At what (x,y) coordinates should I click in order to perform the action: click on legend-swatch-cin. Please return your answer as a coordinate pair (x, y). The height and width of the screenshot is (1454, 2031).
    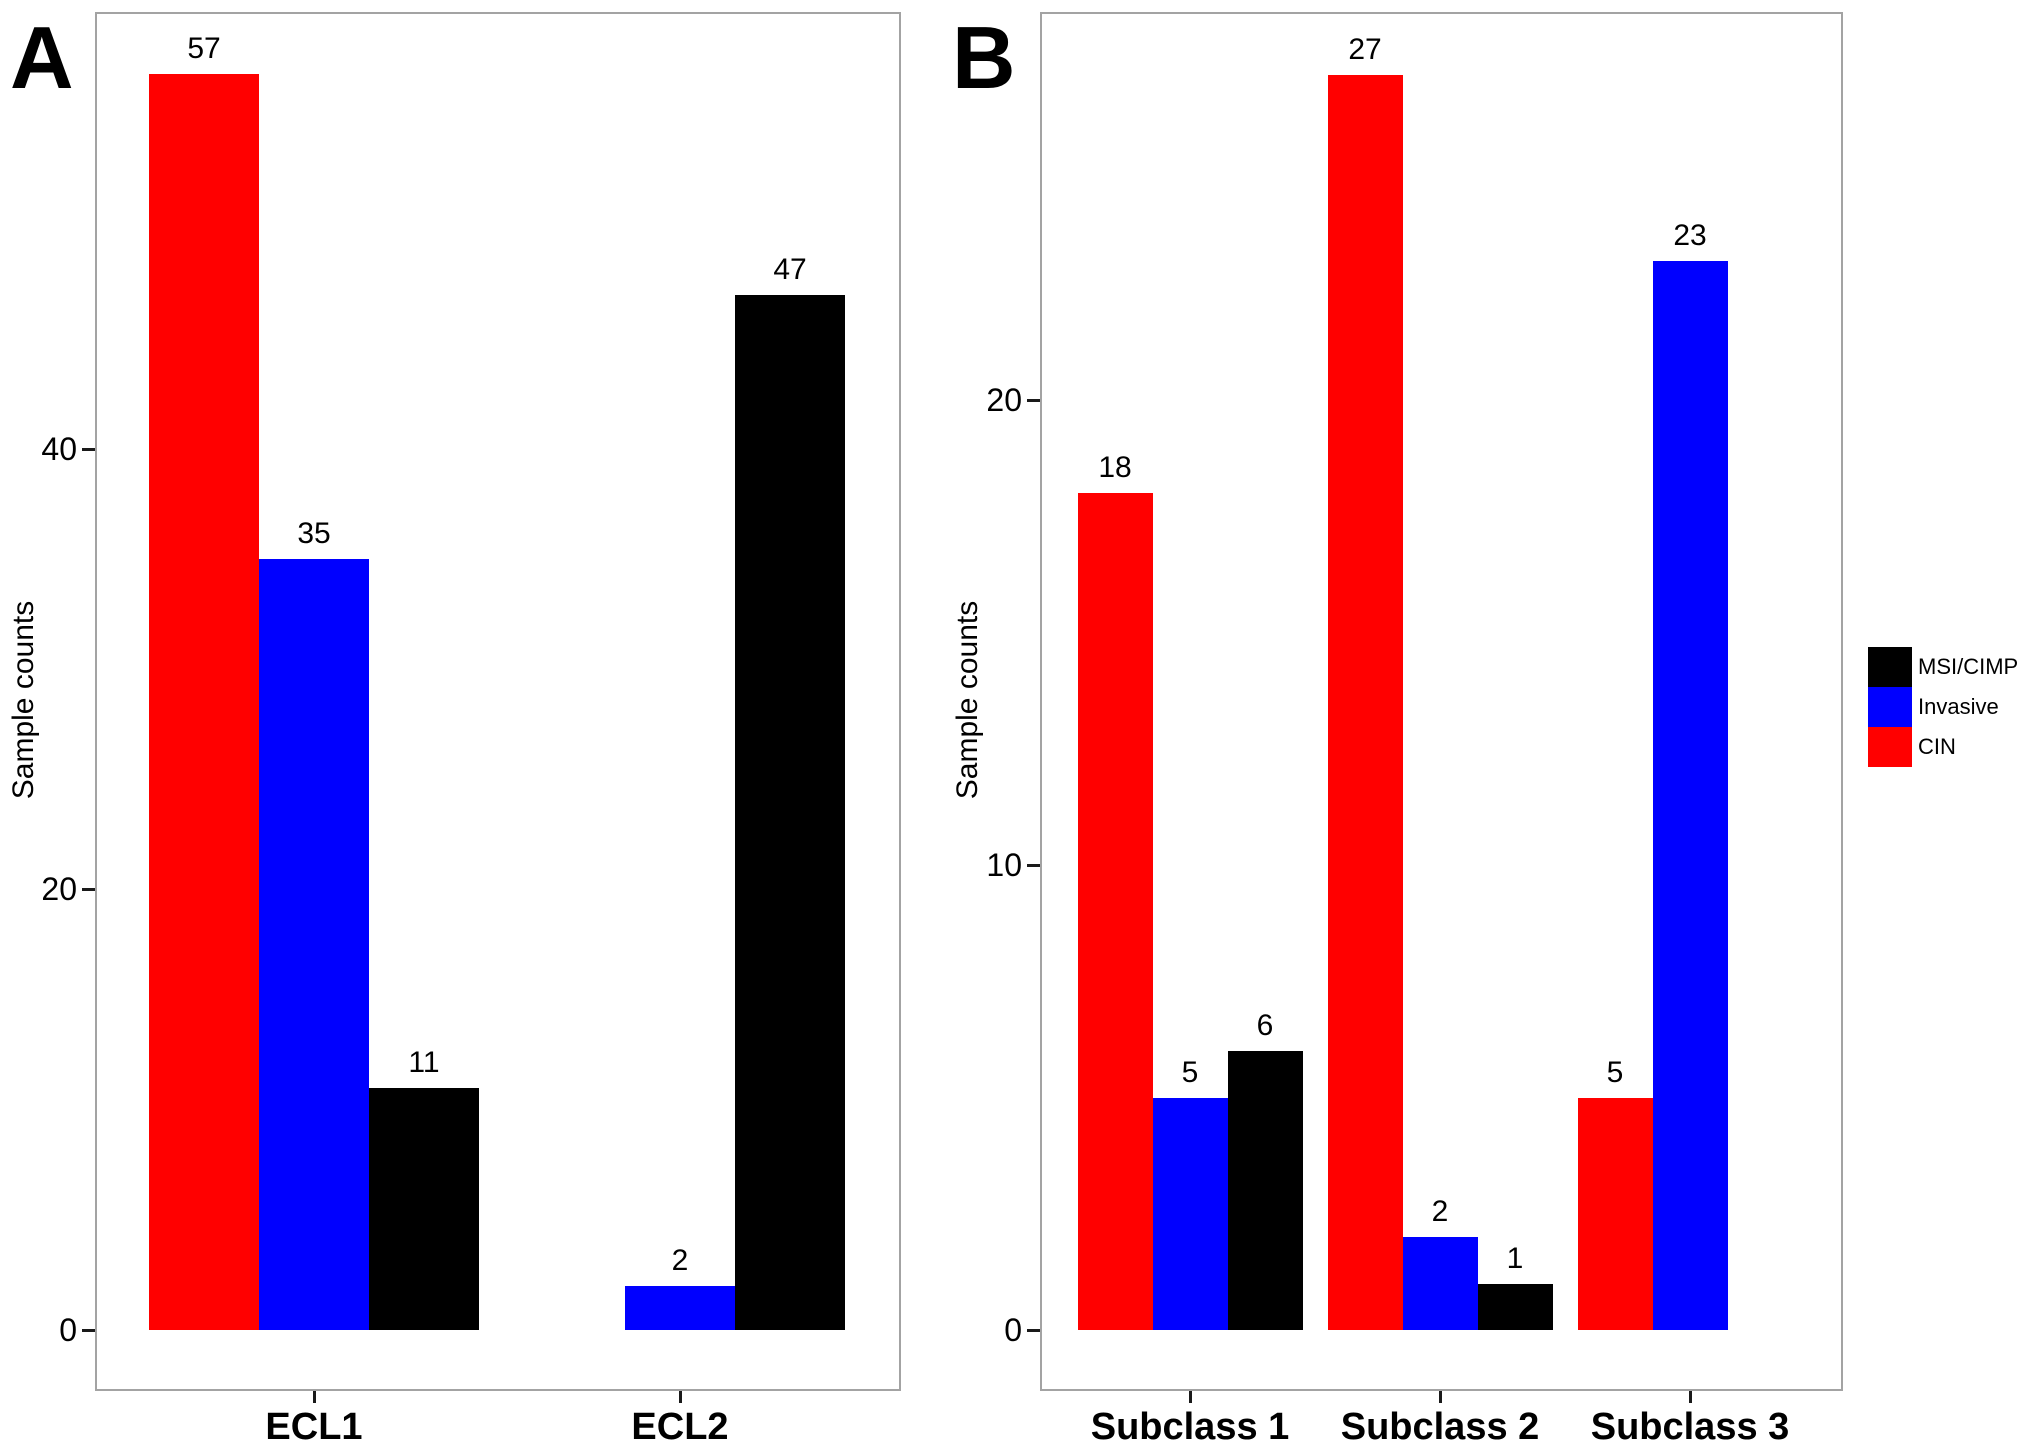
    Looking at the image, I should click on (1890, 747).